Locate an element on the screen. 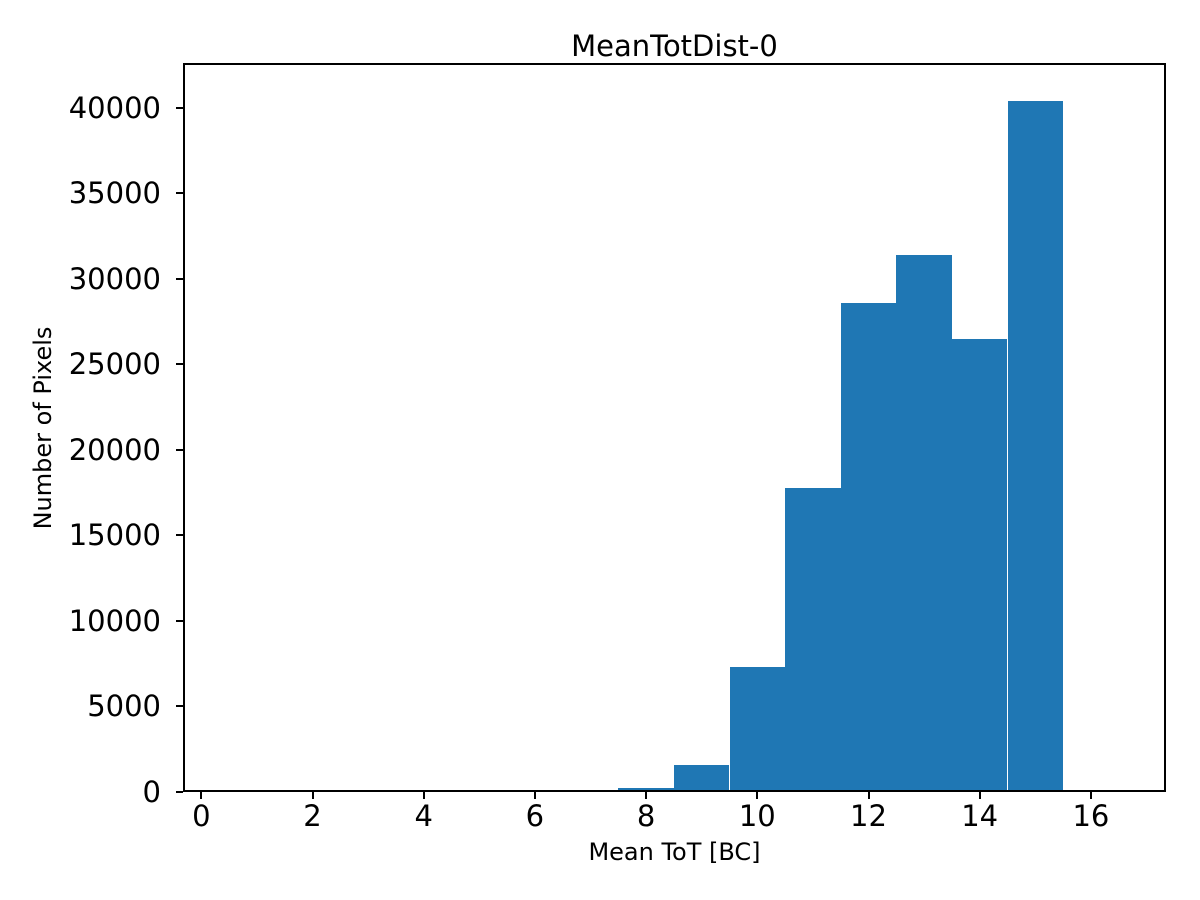 This screenshot has height=900, width=1200. y-tick-label: 0 is located at coordinates (151, 792).